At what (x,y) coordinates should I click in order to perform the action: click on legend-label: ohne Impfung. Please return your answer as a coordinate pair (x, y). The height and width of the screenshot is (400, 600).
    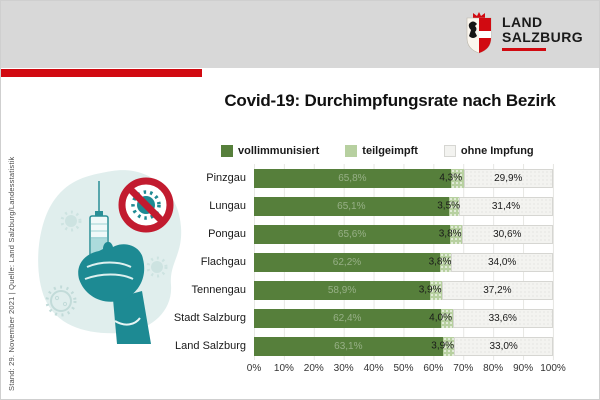
    Looking at the image, I should click on (497, 151).